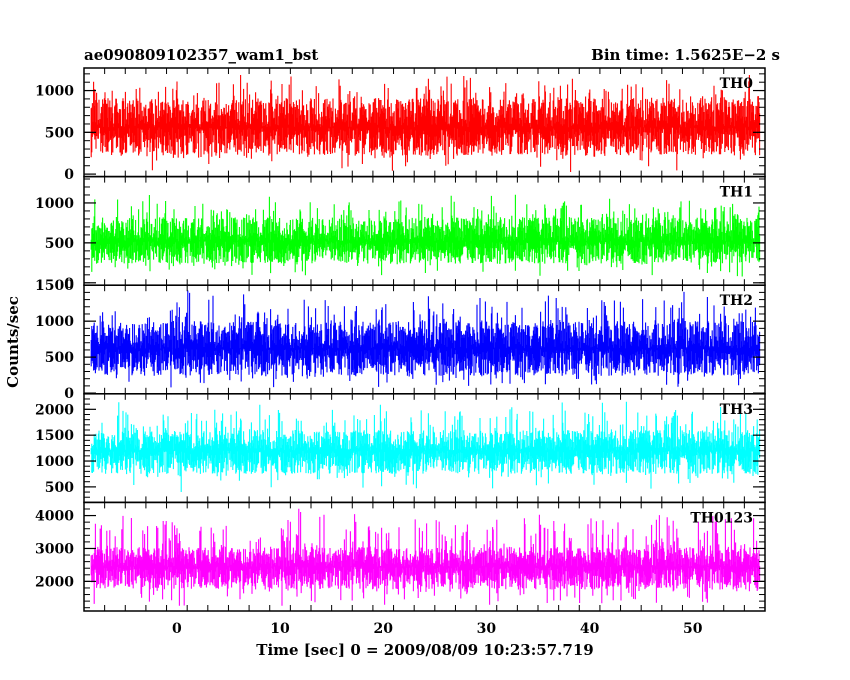 The width and height of the screenshot is (850, 680). Describe the element at coordinates (693, 629) in the screenshot. I see `x-tick-label: 50` at that location.